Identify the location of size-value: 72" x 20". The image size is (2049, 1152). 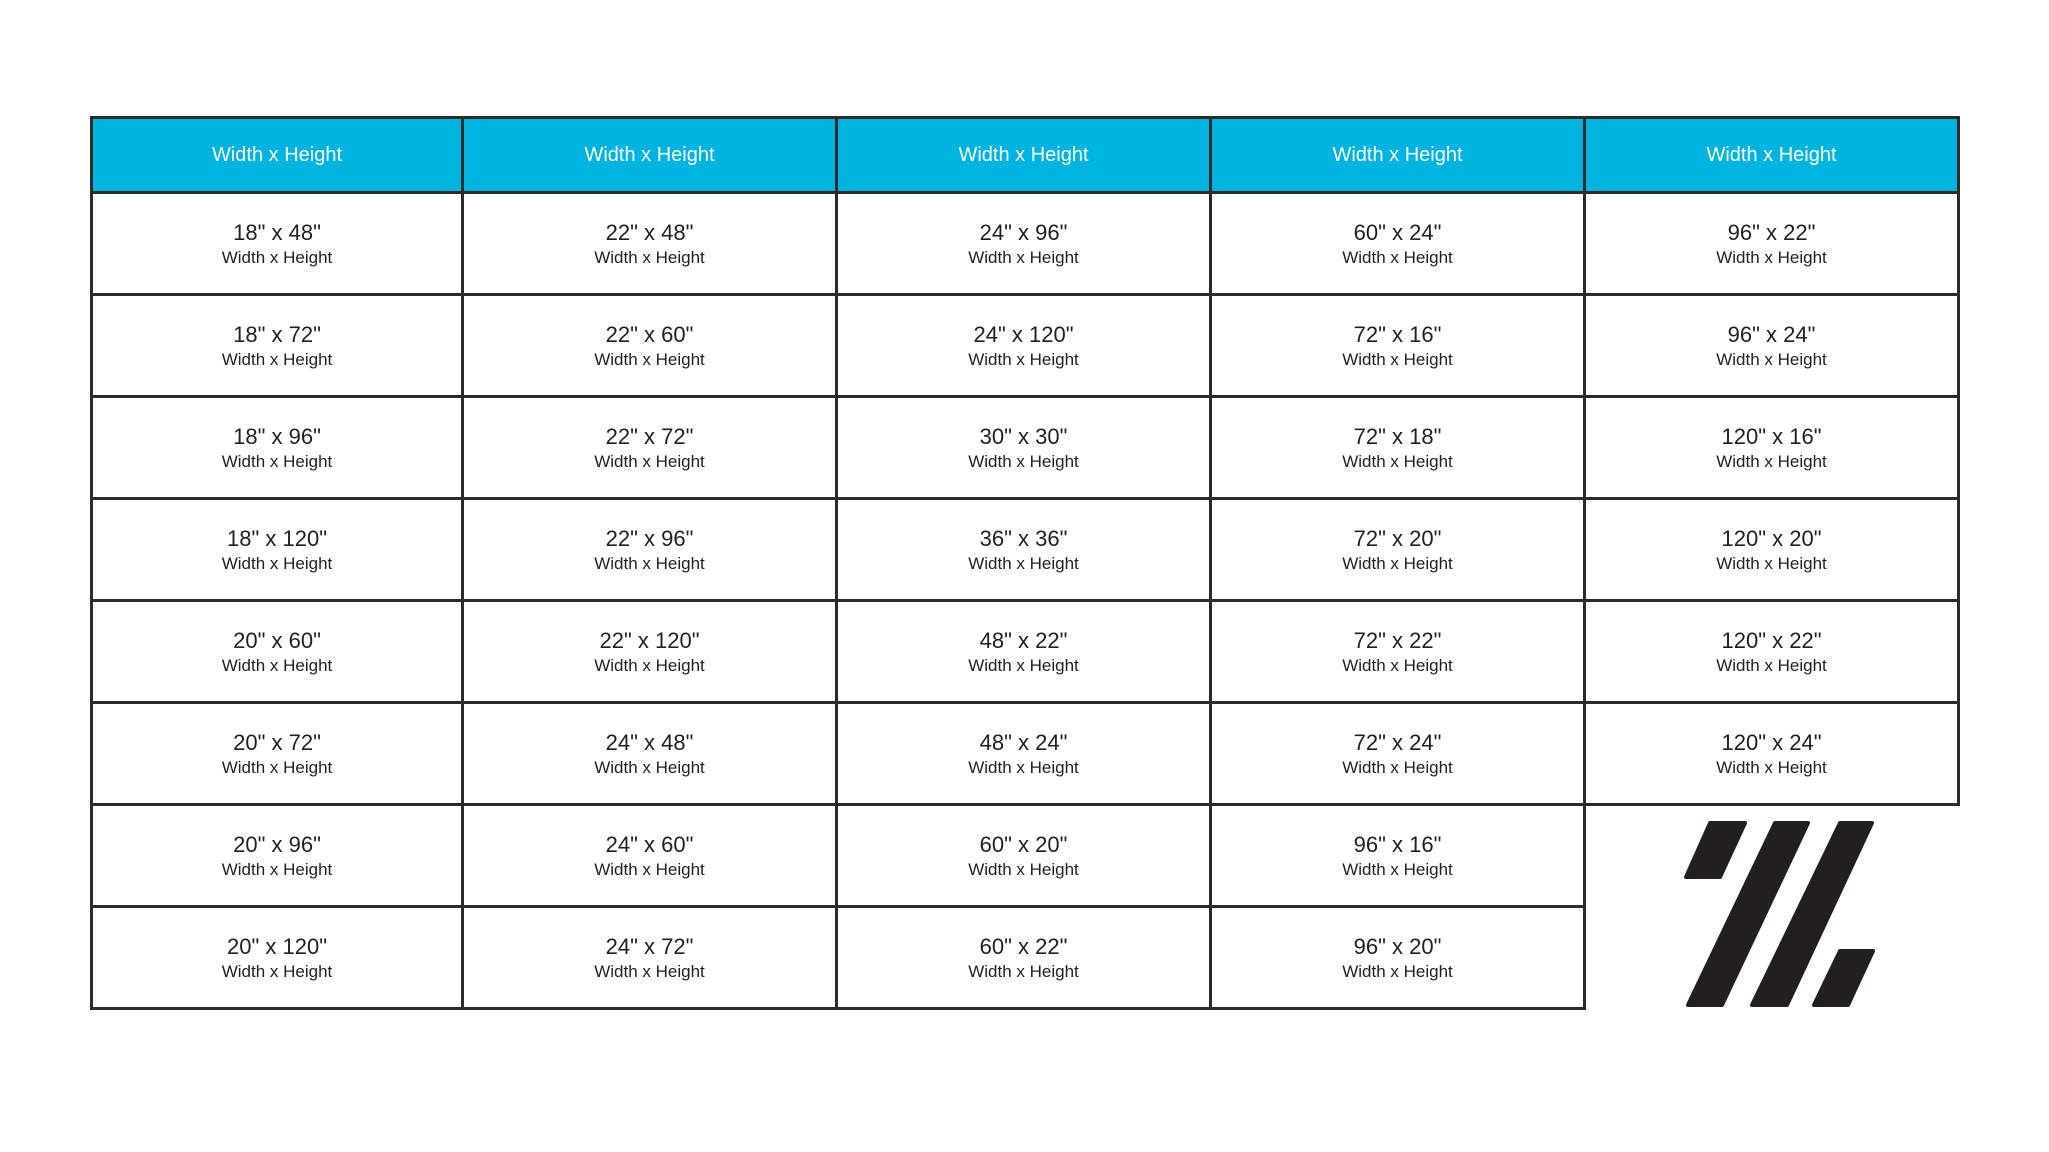
(1397, 538).